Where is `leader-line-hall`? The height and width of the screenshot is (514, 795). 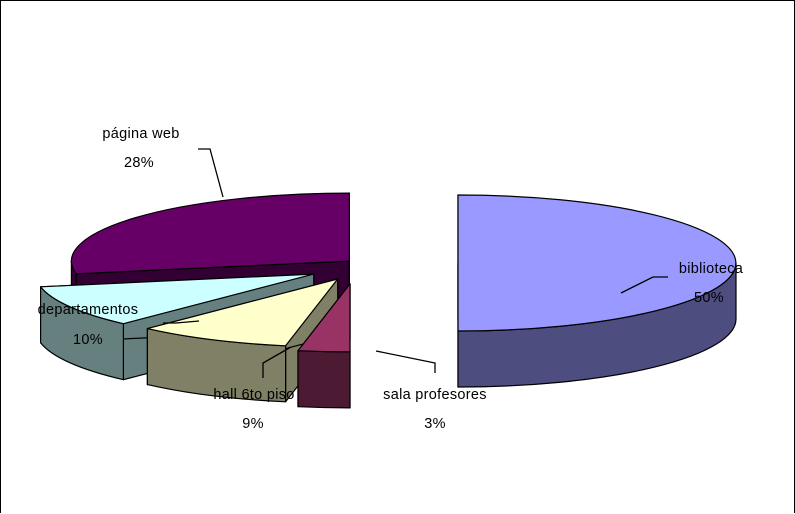 leader-line-hall is located at coordinates (277, 362).